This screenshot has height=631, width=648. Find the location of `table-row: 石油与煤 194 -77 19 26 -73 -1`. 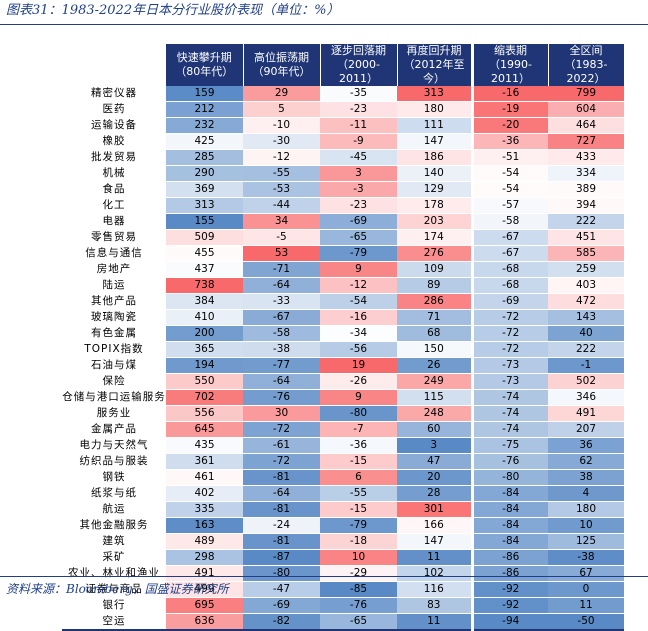

table-row: 石油与煤 194 -77 19 26 -73 -1 is located at coordinates (343, 365).